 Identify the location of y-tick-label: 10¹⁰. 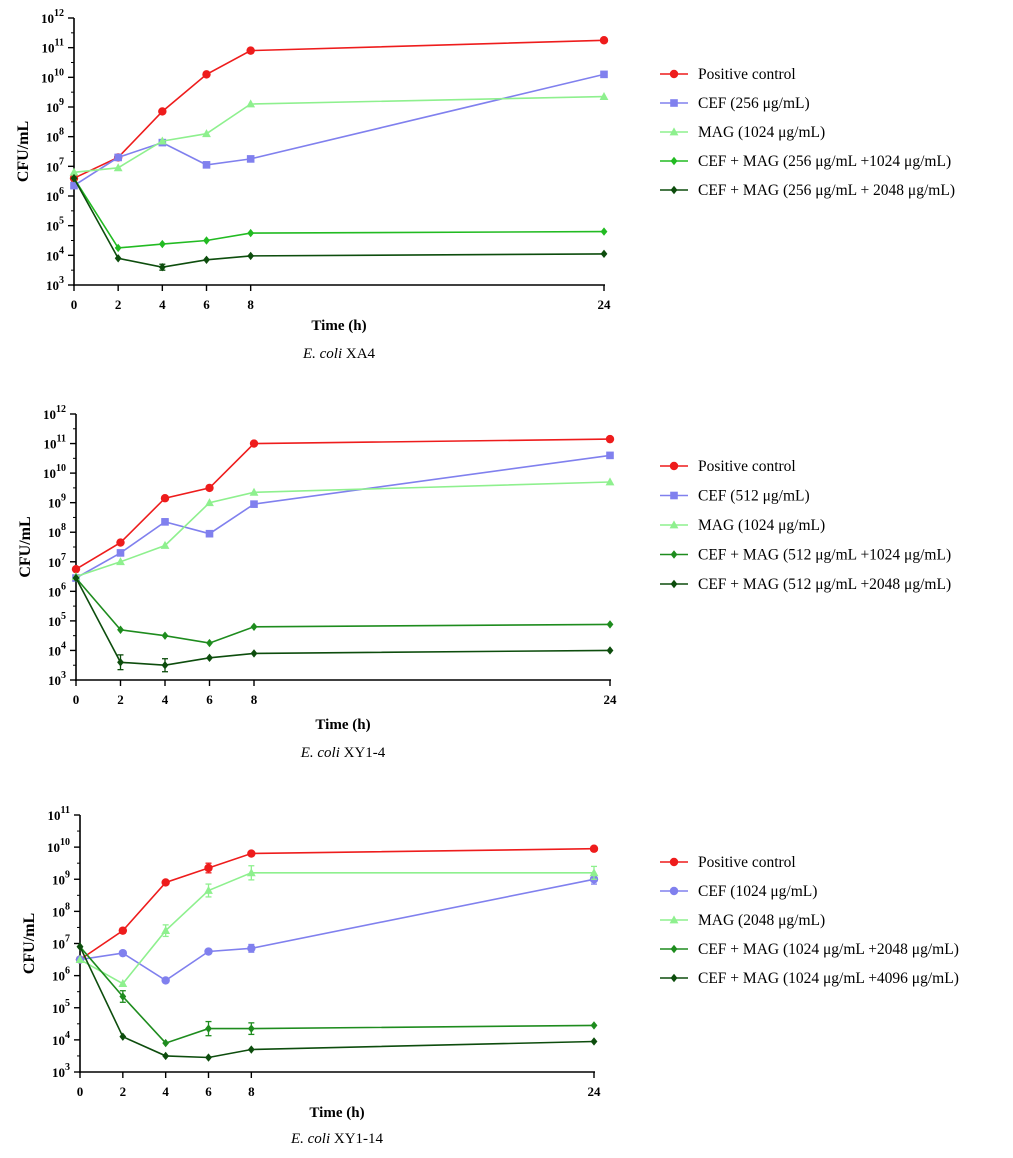
(52, 76).